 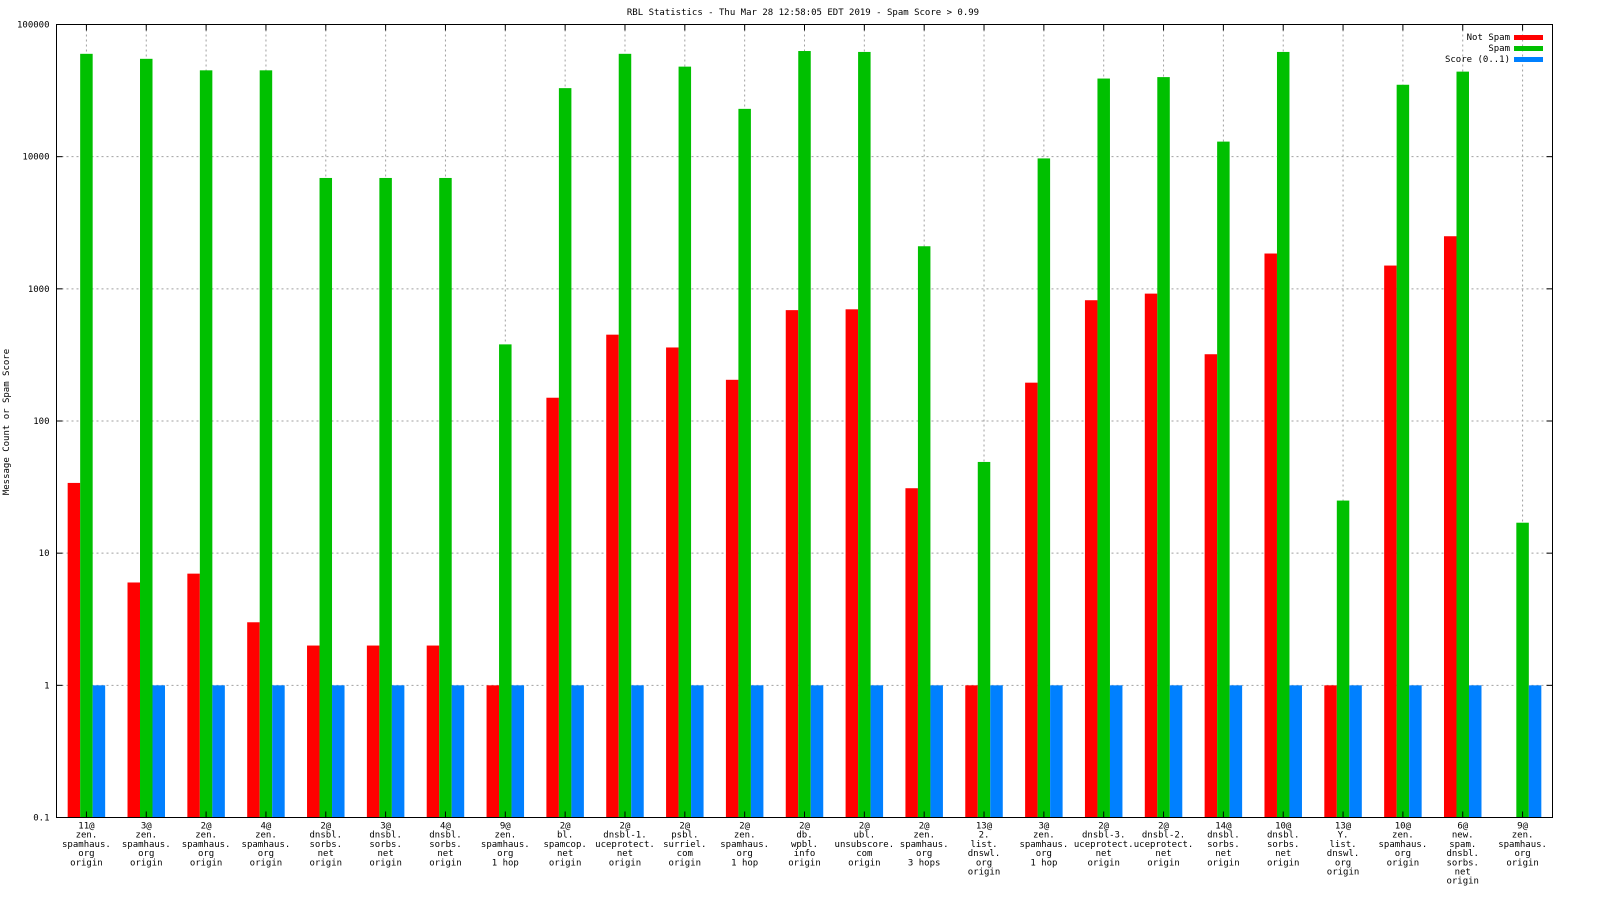 I want to click on x-tick-label: 2@ psbl. surriel. com origin, so click(x=684, y=845).